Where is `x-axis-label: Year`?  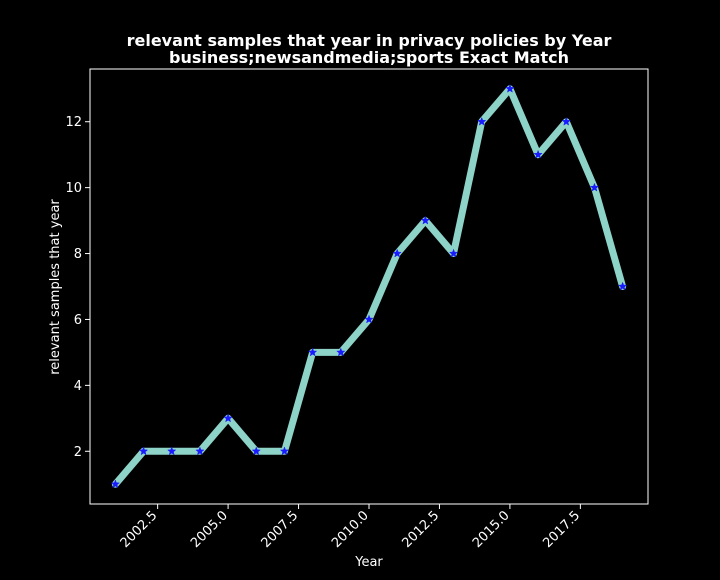 x-axis-label: Year is located at coordinates (368, 562).